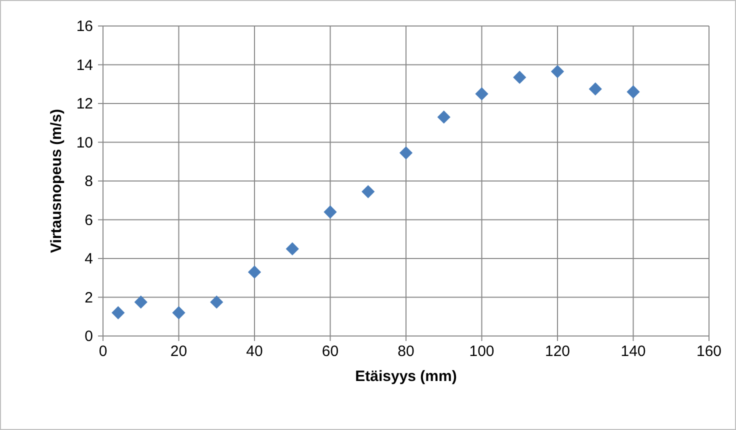  Describe the element at coordinates (330, 351) in the screenshot. I see `x-tick-label: 60` at that location.